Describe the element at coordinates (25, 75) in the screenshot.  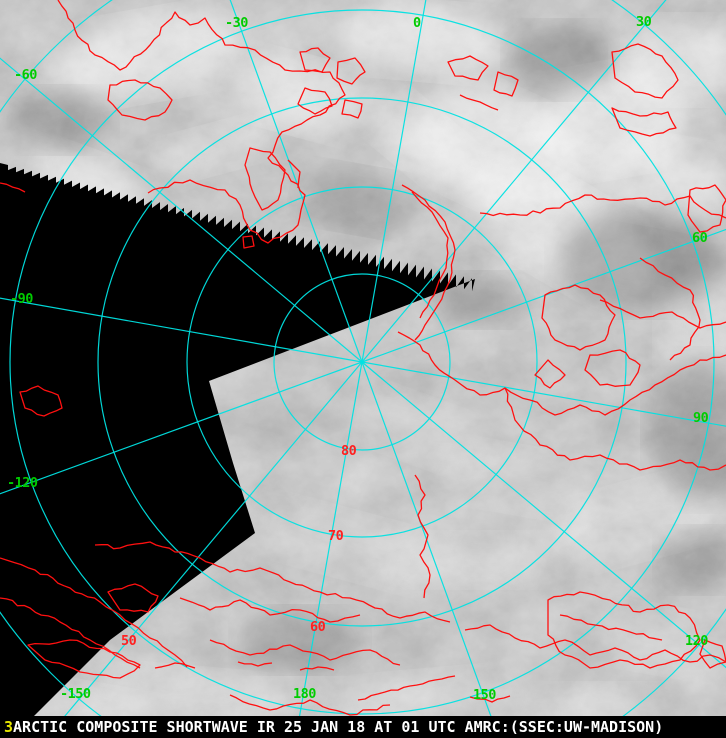
I see `longitude-label: -60` at that location.